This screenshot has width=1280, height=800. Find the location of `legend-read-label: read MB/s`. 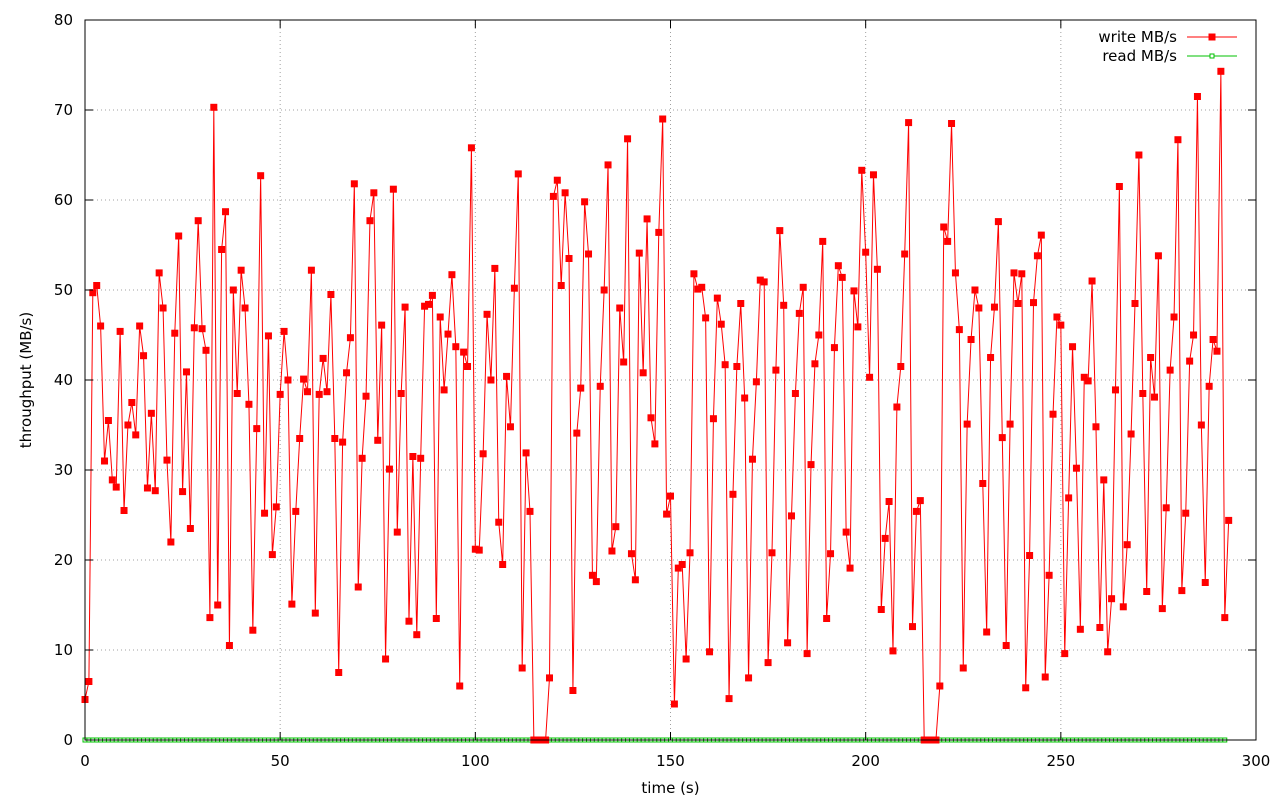

legend-read-label: read MB/s is located at coordinates (1139, 56).